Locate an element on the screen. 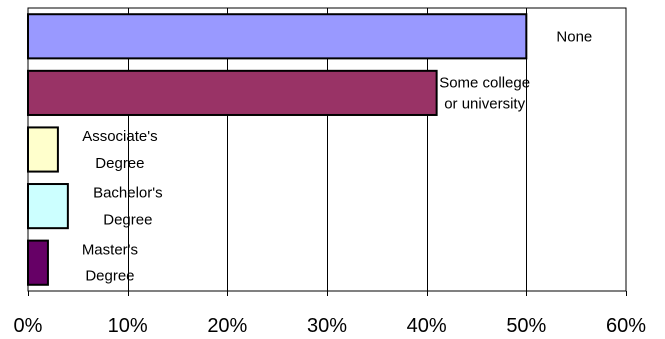  bar-label-line: or university is located at coordinates (484, 103).